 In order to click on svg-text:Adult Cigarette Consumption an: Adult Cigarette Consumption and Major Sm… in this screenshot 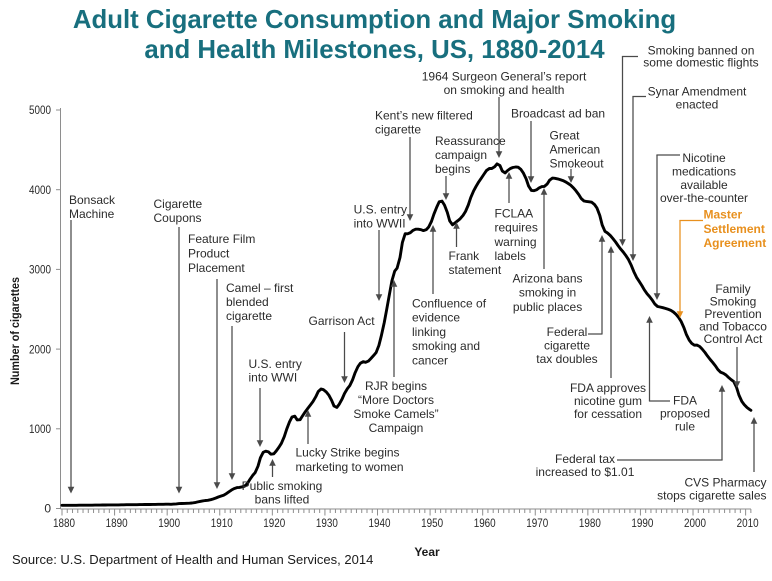, I will do `click(374, 20)`.